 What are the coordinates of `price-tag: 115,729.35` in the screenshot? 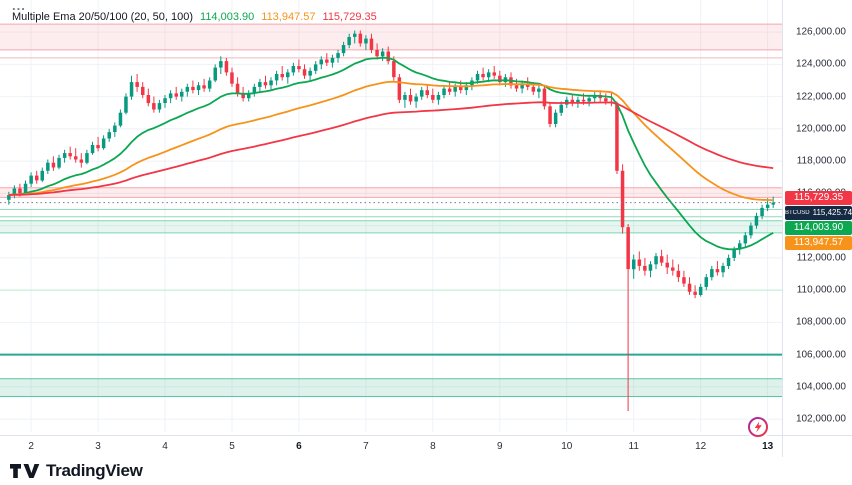 It's located at (818, 197).